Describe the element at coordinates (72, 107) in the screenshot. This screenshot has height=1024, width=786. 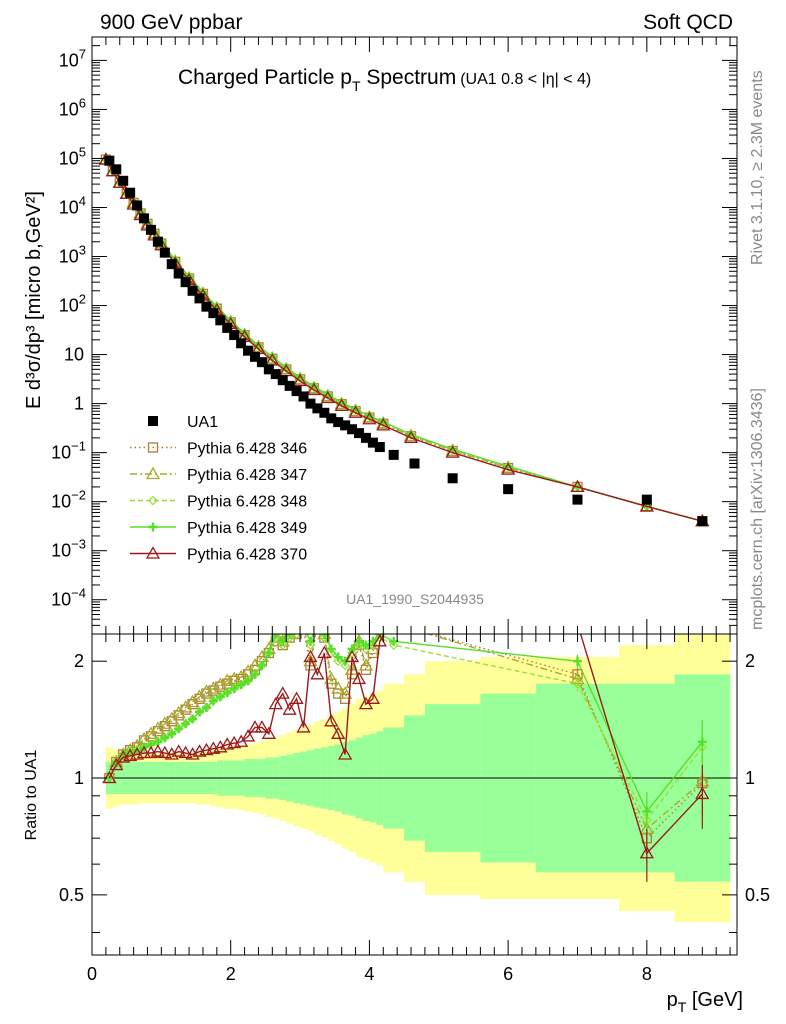
I see `y-tick-label: 10⁶` at that location.